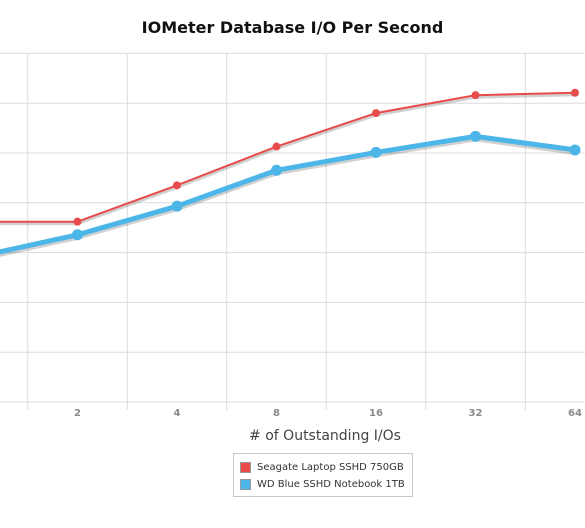 The image size is (585, 528). I want to click on x-tick-label: 64, so click(575, 413).